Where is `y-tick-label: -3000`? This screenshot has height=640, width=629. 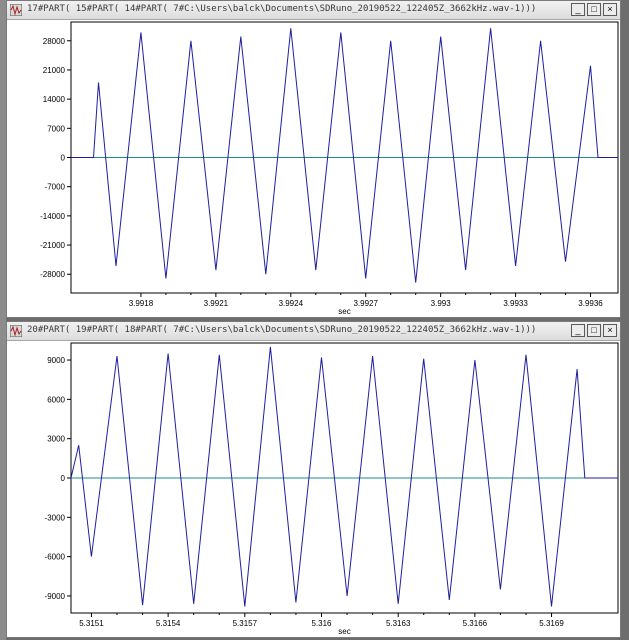
y-tick-label: -3000 is located at coordinates (55, 517).